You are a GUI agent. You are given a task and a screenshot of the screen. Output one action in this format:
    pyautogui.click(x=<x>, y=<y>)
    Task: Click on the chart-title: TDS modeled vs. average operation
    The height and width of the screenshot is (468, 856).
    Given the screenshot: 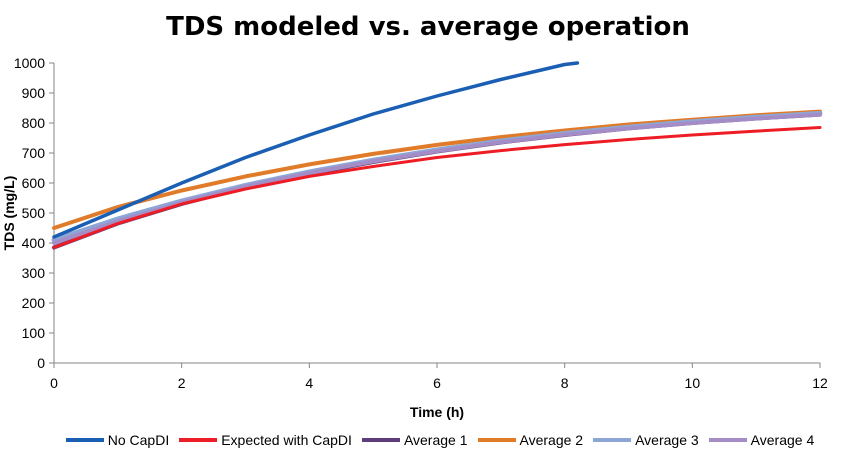 What is the action you would take?
    pyautogui.click(x=428, y=27)
    